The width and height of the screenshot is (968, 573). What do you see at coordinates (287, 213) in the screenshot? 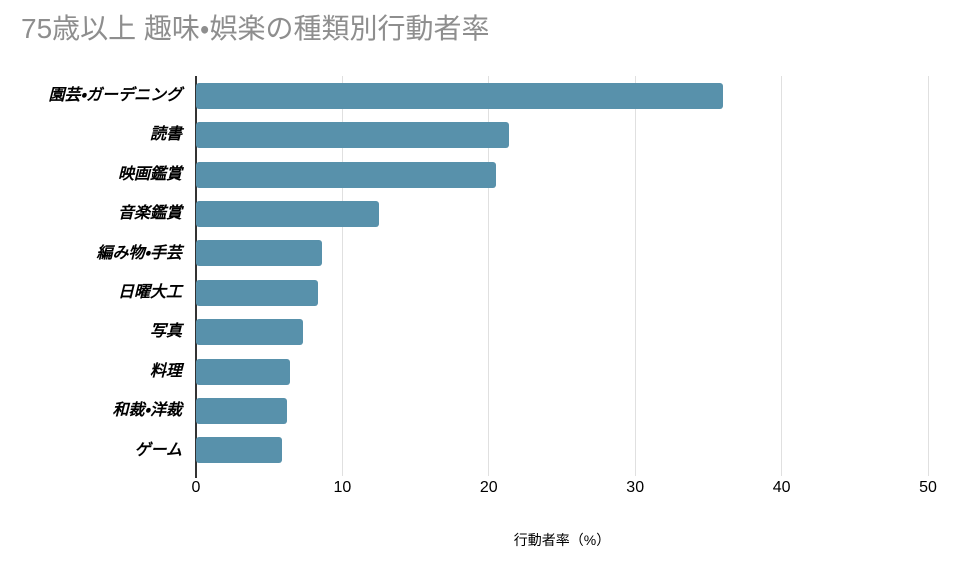
I see `bar-音楽鑑賞` at bounding box center [287, 213].